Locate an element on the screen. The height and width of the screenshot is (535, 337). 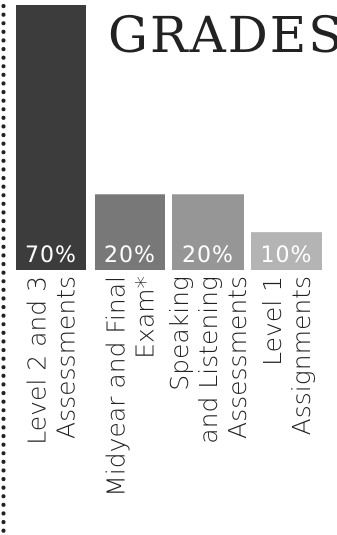
category-label-1: Level 2 and 3 Assessments is located at coordinates (51, 360).